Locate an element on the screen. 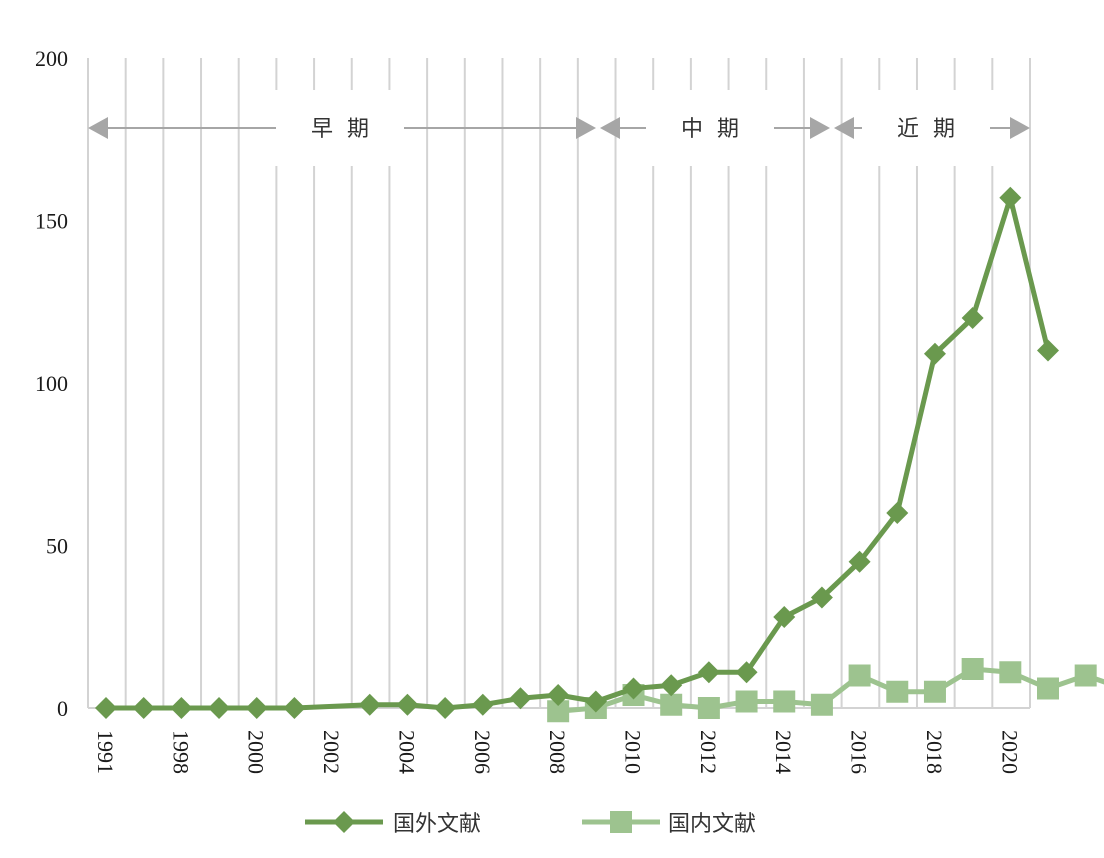  phase-label: 中 期 is located at coordinates (710, 129).